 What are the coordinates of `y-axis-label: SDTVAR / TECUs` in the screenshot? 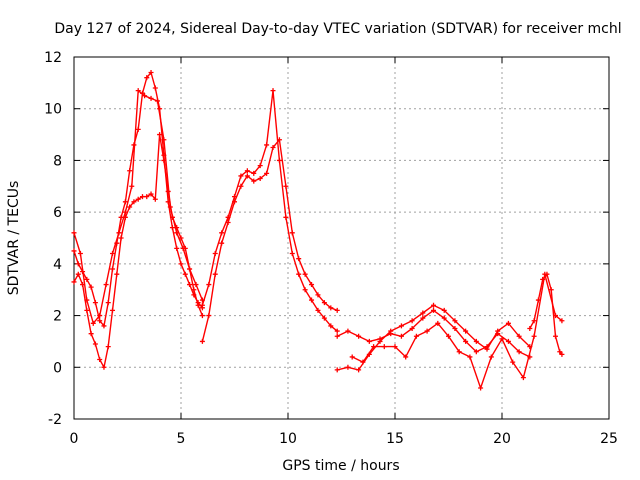 It's located at (14, 238).